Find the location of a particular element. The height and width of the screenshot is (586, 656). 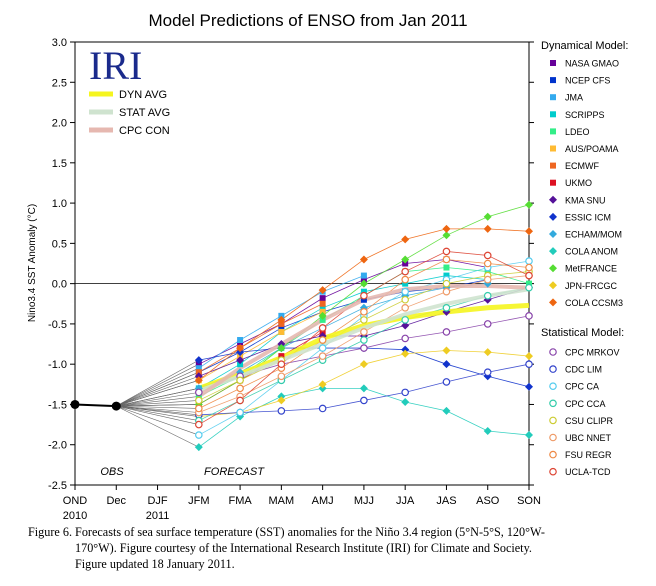

legend-label: CPC CCA is located at coordinates (585, 404).